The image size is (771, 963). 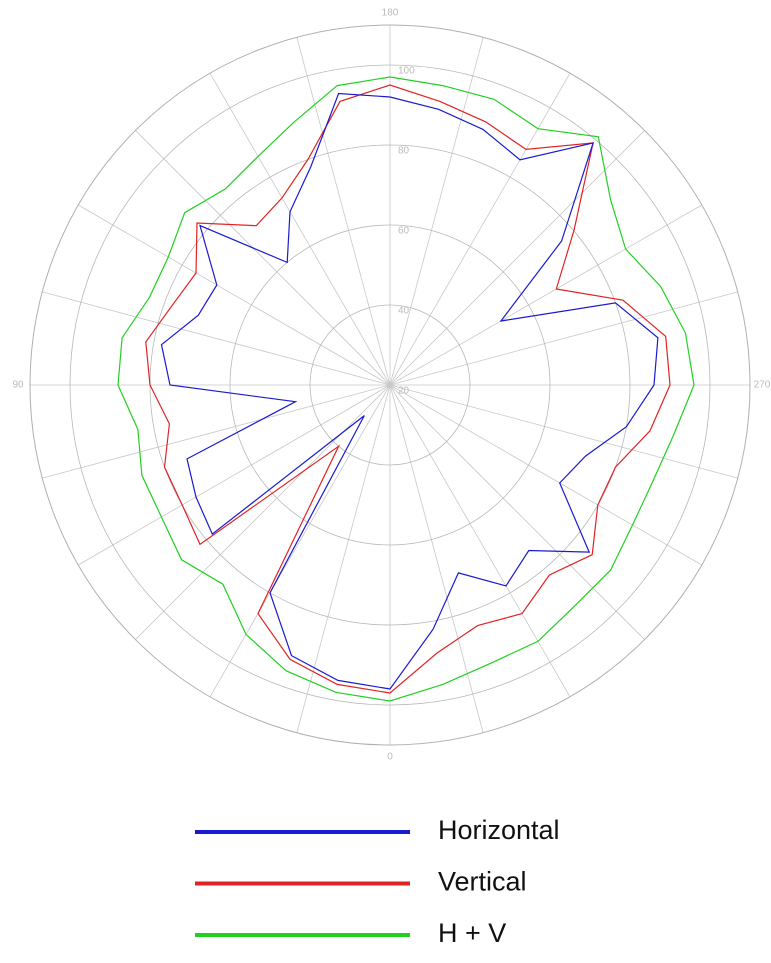 I want to click on r-tick-label: 60, so click(x=404, y=231).